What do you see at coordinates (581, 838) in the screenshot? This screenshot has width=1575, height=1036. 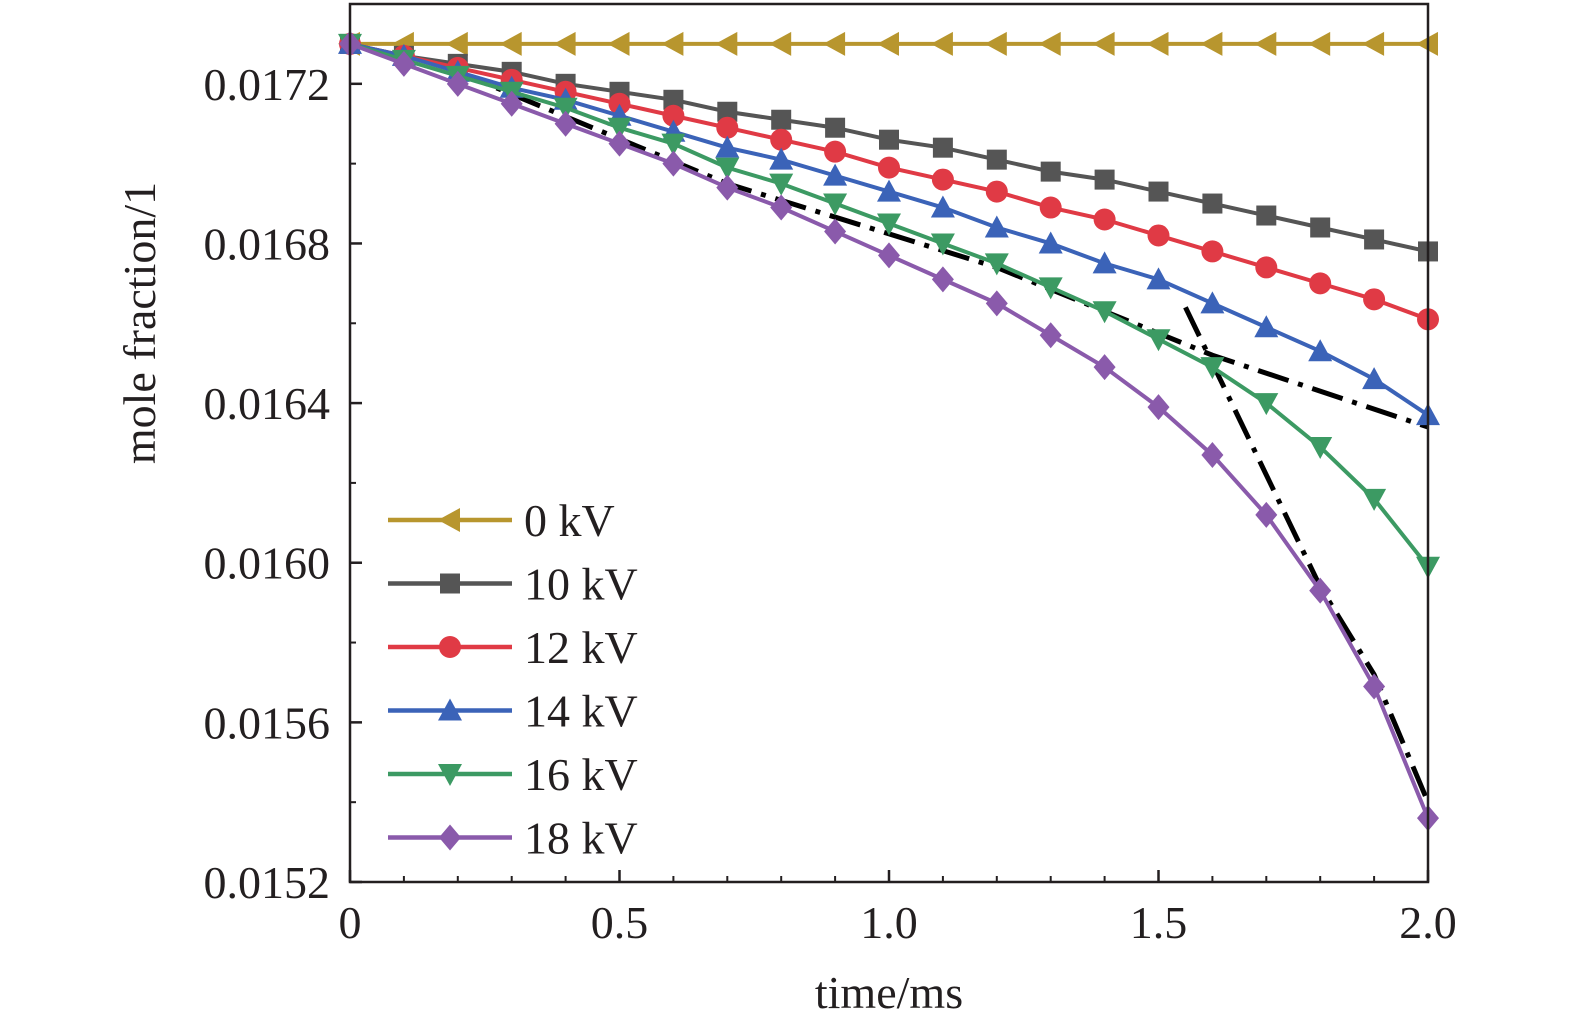 I see `legend-label: 18 kV` at bounding box center [581, 838].